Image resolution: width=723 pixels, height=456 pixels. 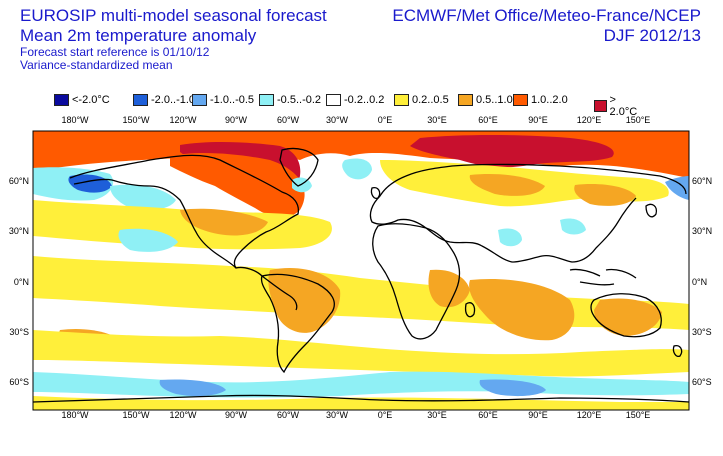 I want to click on legend-label: 0.2..0.5, so click(x=430, y=100).